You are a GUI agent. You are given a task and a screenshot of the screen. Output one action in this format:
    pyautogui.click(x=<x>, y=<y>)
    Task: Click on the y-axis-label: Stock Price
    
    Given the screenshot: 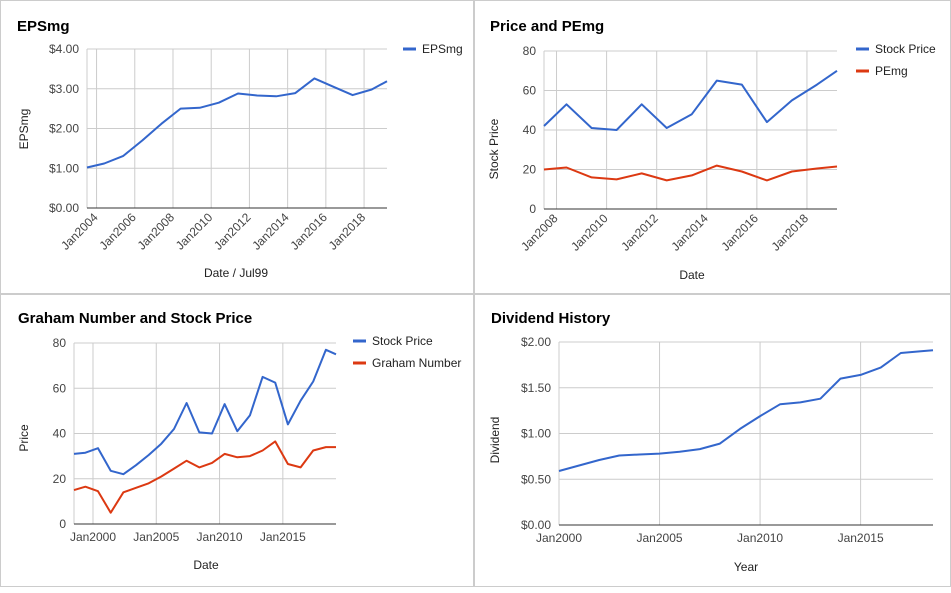 What is the action you would take?
    pyautogui.click(x=494, y=148)
    